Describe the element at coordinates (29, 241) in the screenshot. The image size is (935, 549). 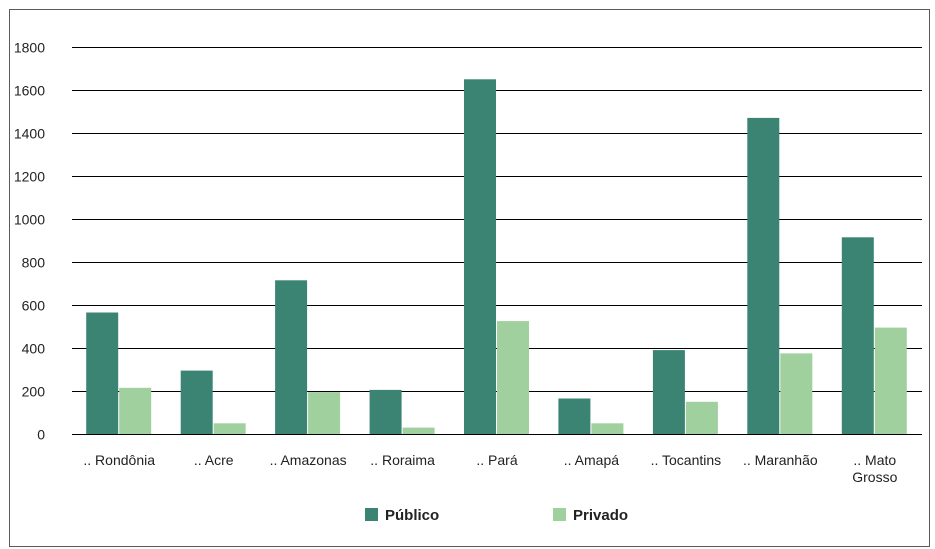
I see `y-axis: 0 200 400 600 800 1000 1200 1400 1600 1800` at that location.